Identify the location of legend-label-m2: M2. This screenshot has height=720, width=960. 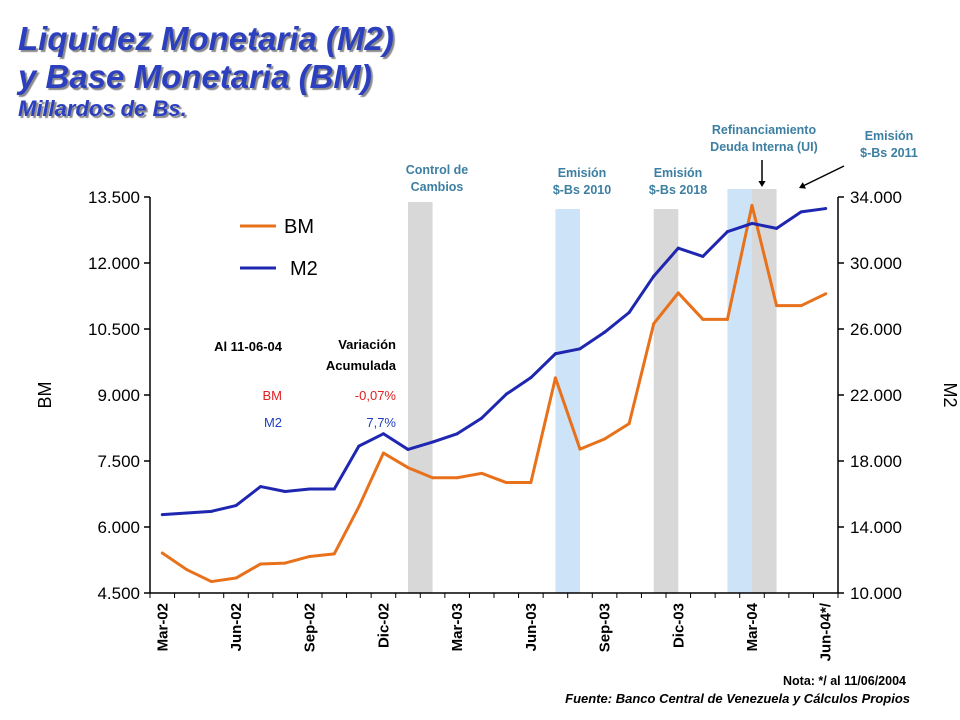
(304, 269).